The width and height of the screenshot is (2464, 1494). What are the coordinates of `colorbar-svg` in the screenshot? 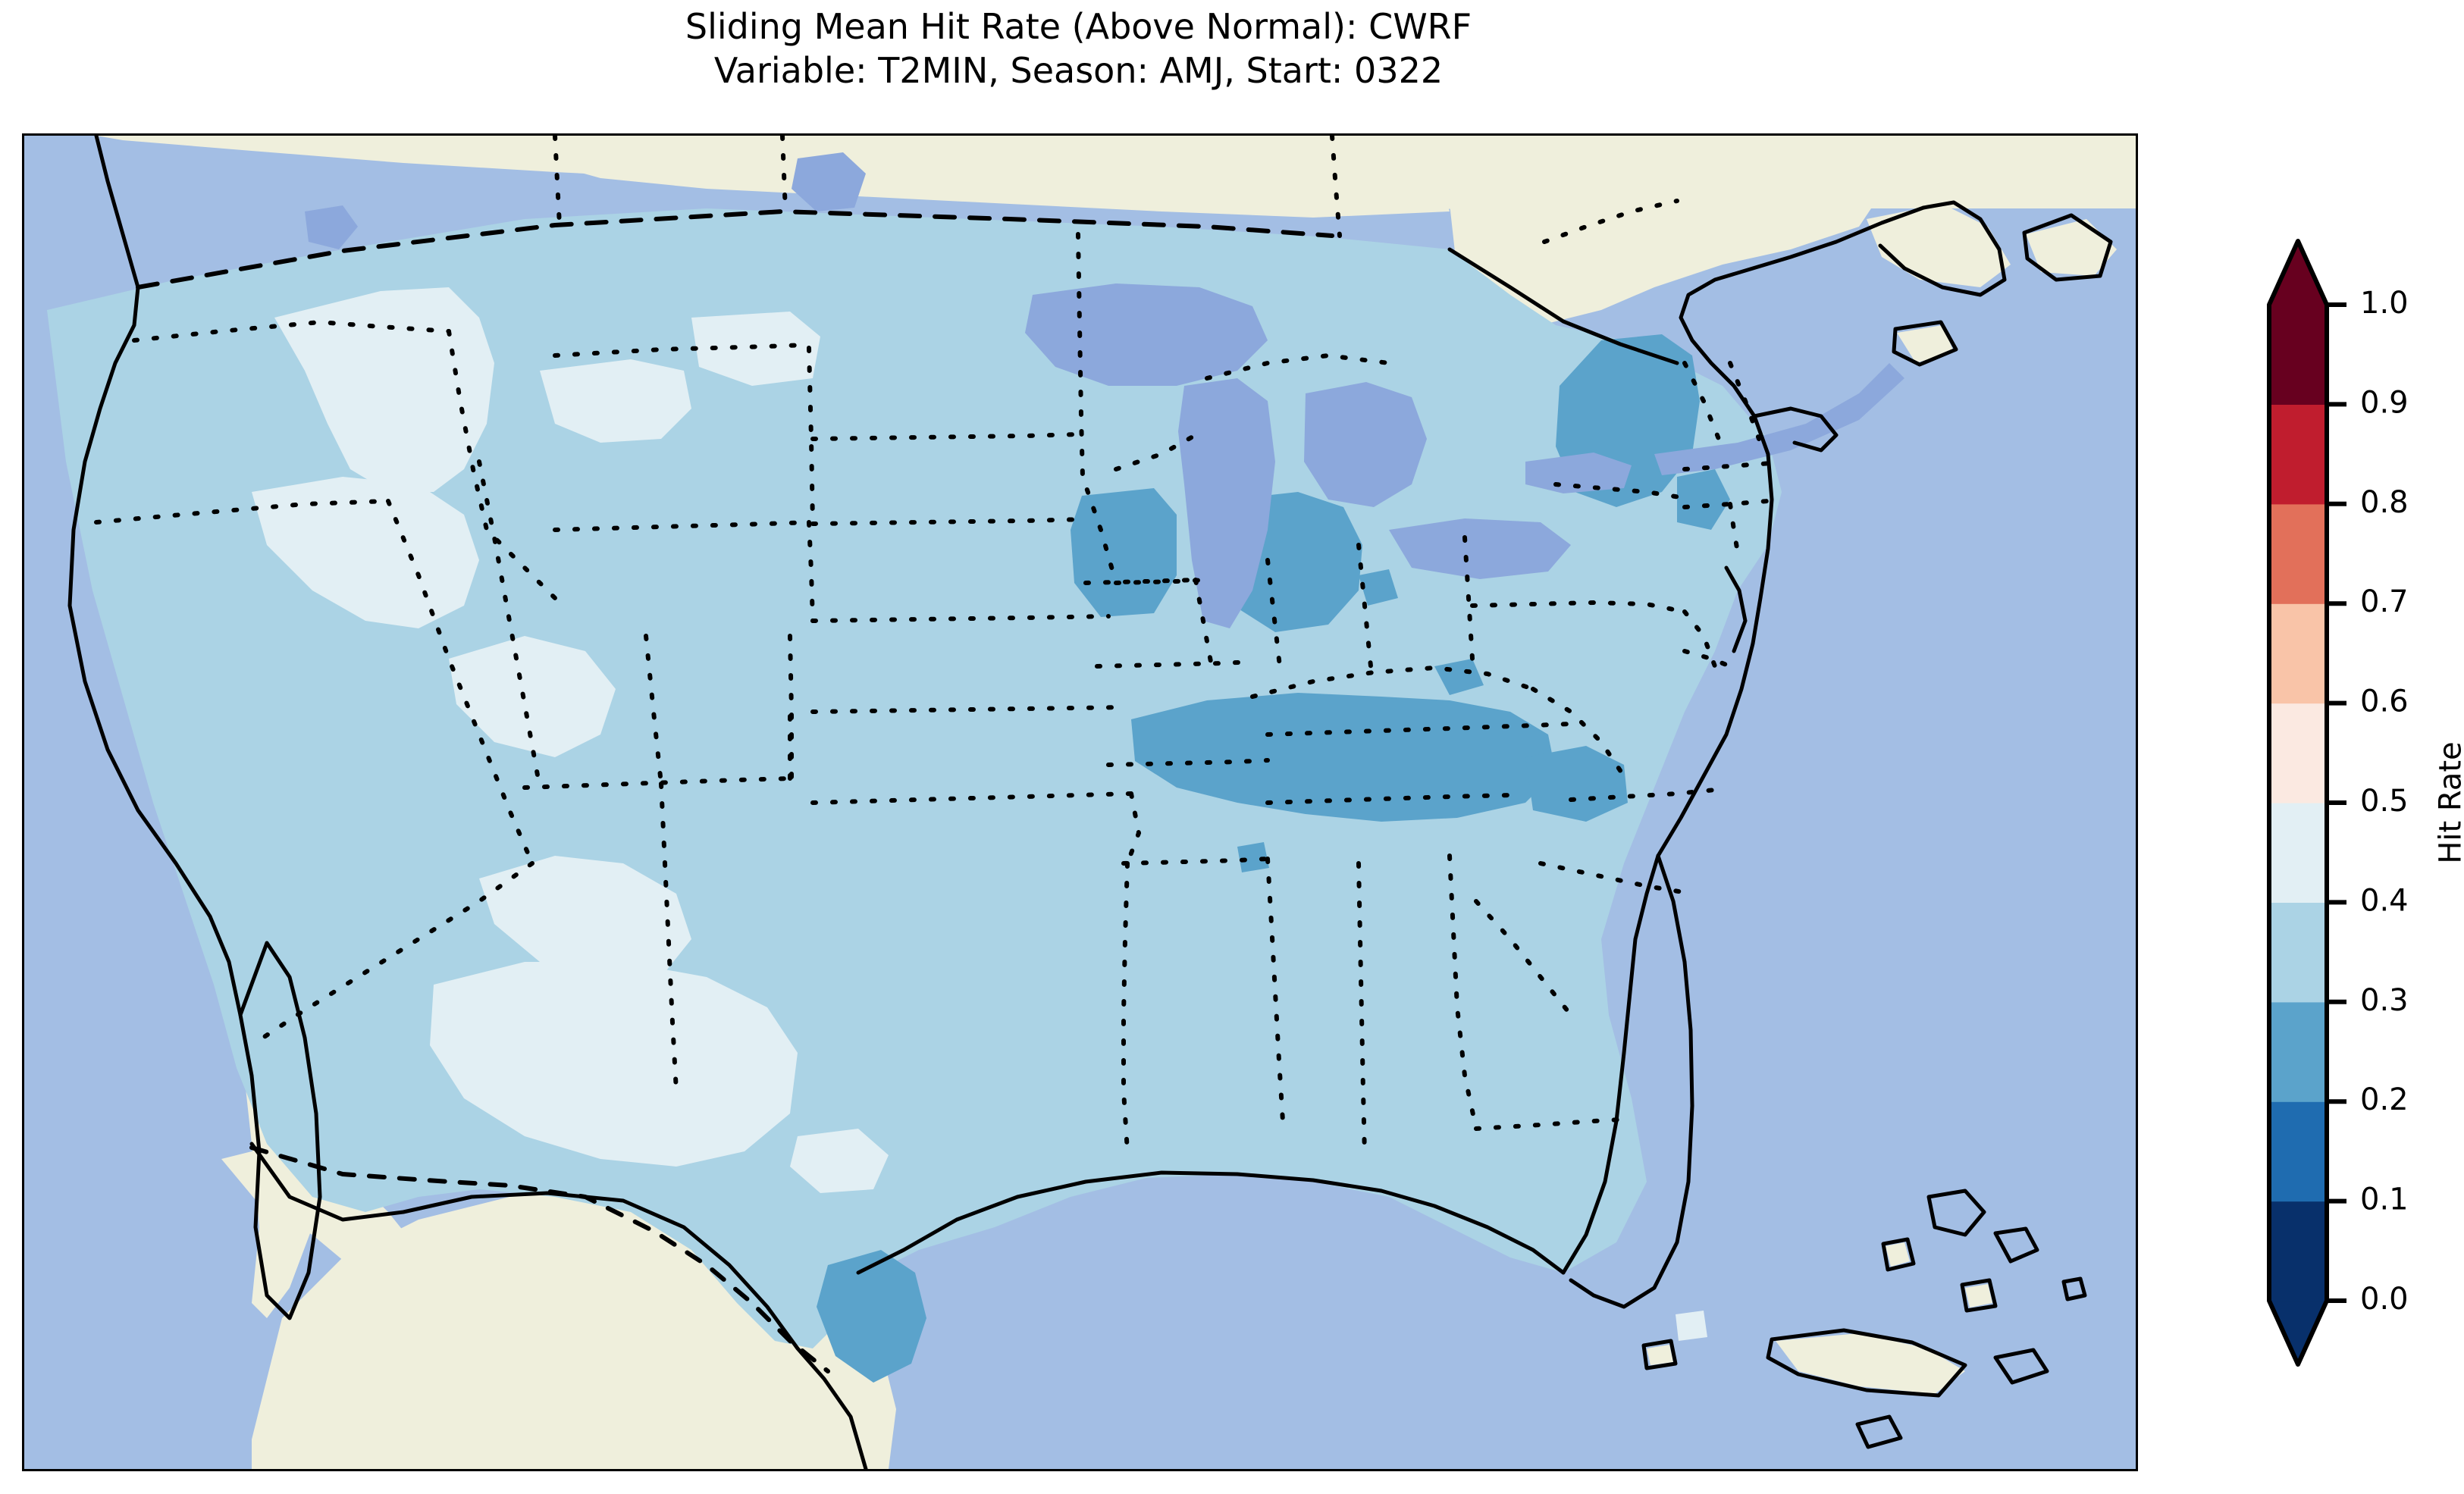 It's located at (2298, 803).